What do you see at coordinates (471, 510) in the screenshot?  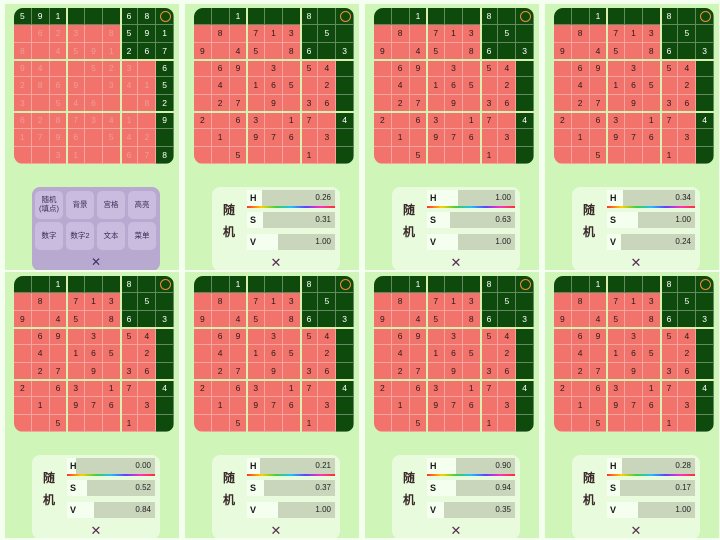 I see `v-slider: V 0.35` at bounding box center [471, 510].